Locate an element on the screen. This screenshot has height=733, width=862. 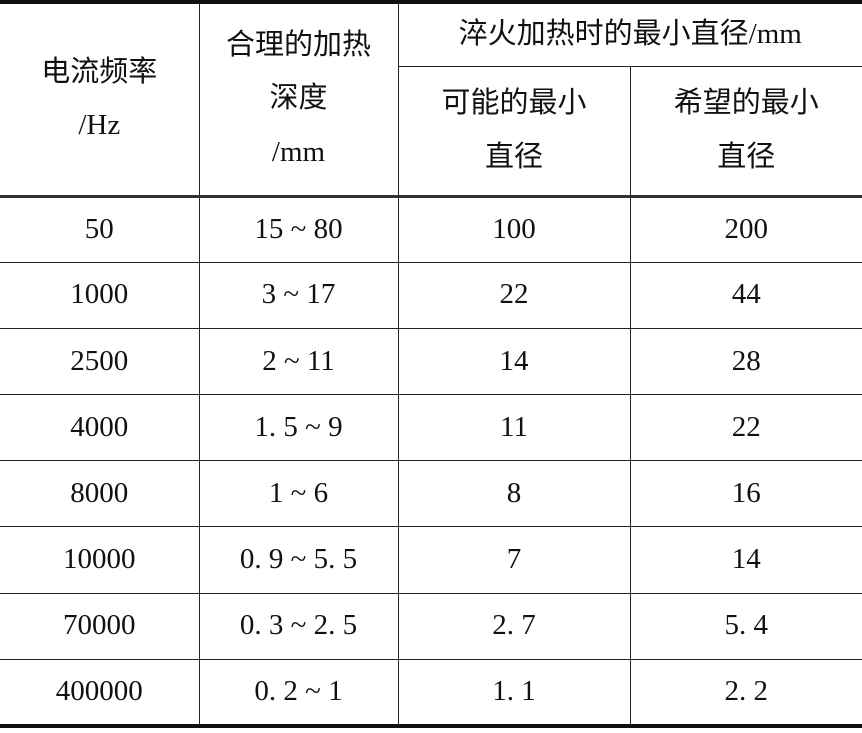
cell-possible-diameter: 7 is located at coordinates (514, 560).